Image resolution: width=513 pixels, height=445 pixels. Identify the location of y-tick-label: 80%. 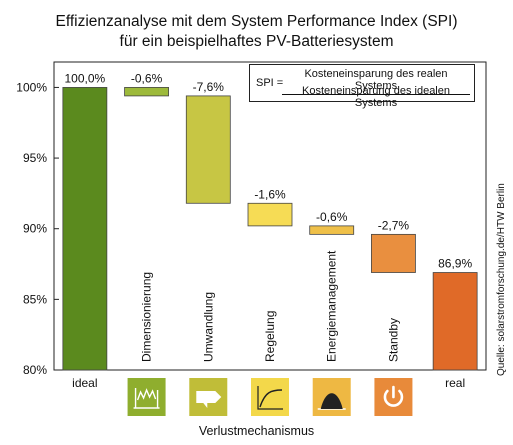
(35, 370).